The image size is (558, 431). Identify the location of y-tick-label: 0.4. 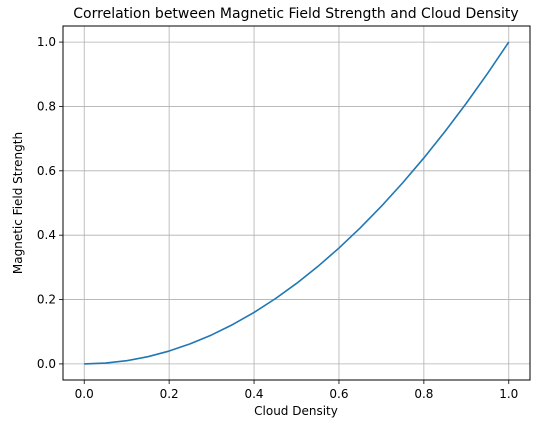
(46, 235).